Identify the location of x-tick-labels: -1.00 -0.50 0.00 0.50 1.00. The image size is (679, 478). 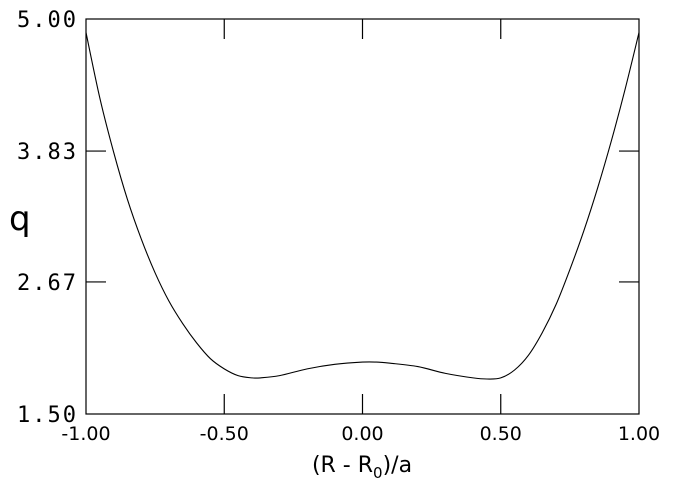
(360, 434).